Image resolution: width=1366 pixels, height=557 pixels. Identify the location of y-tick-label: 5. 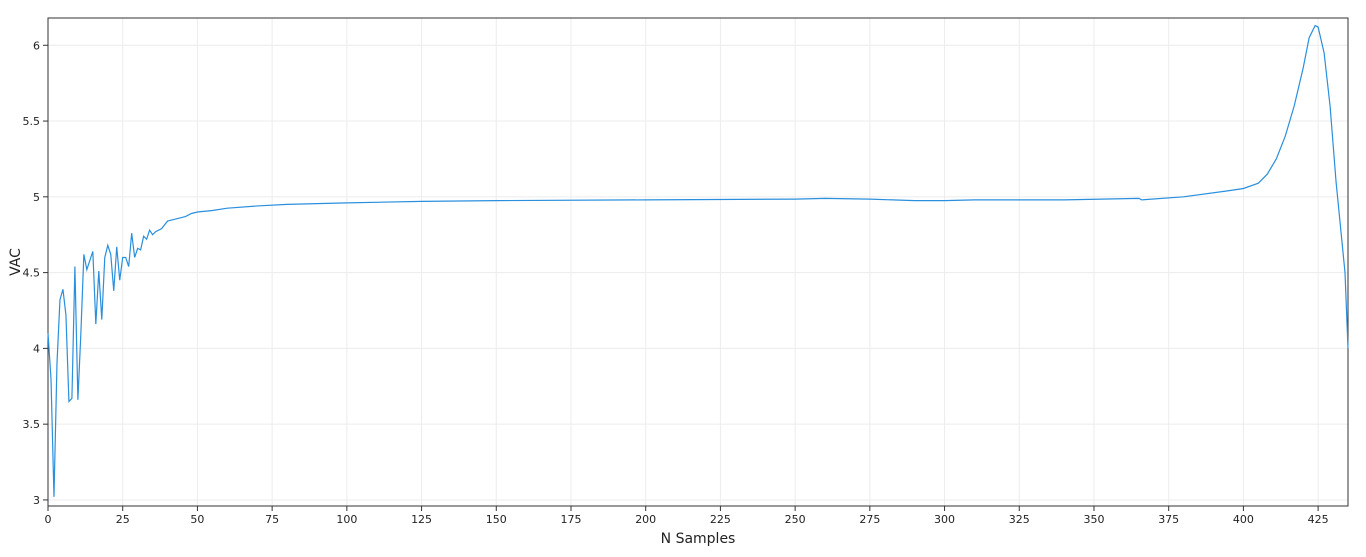
(36, 197).